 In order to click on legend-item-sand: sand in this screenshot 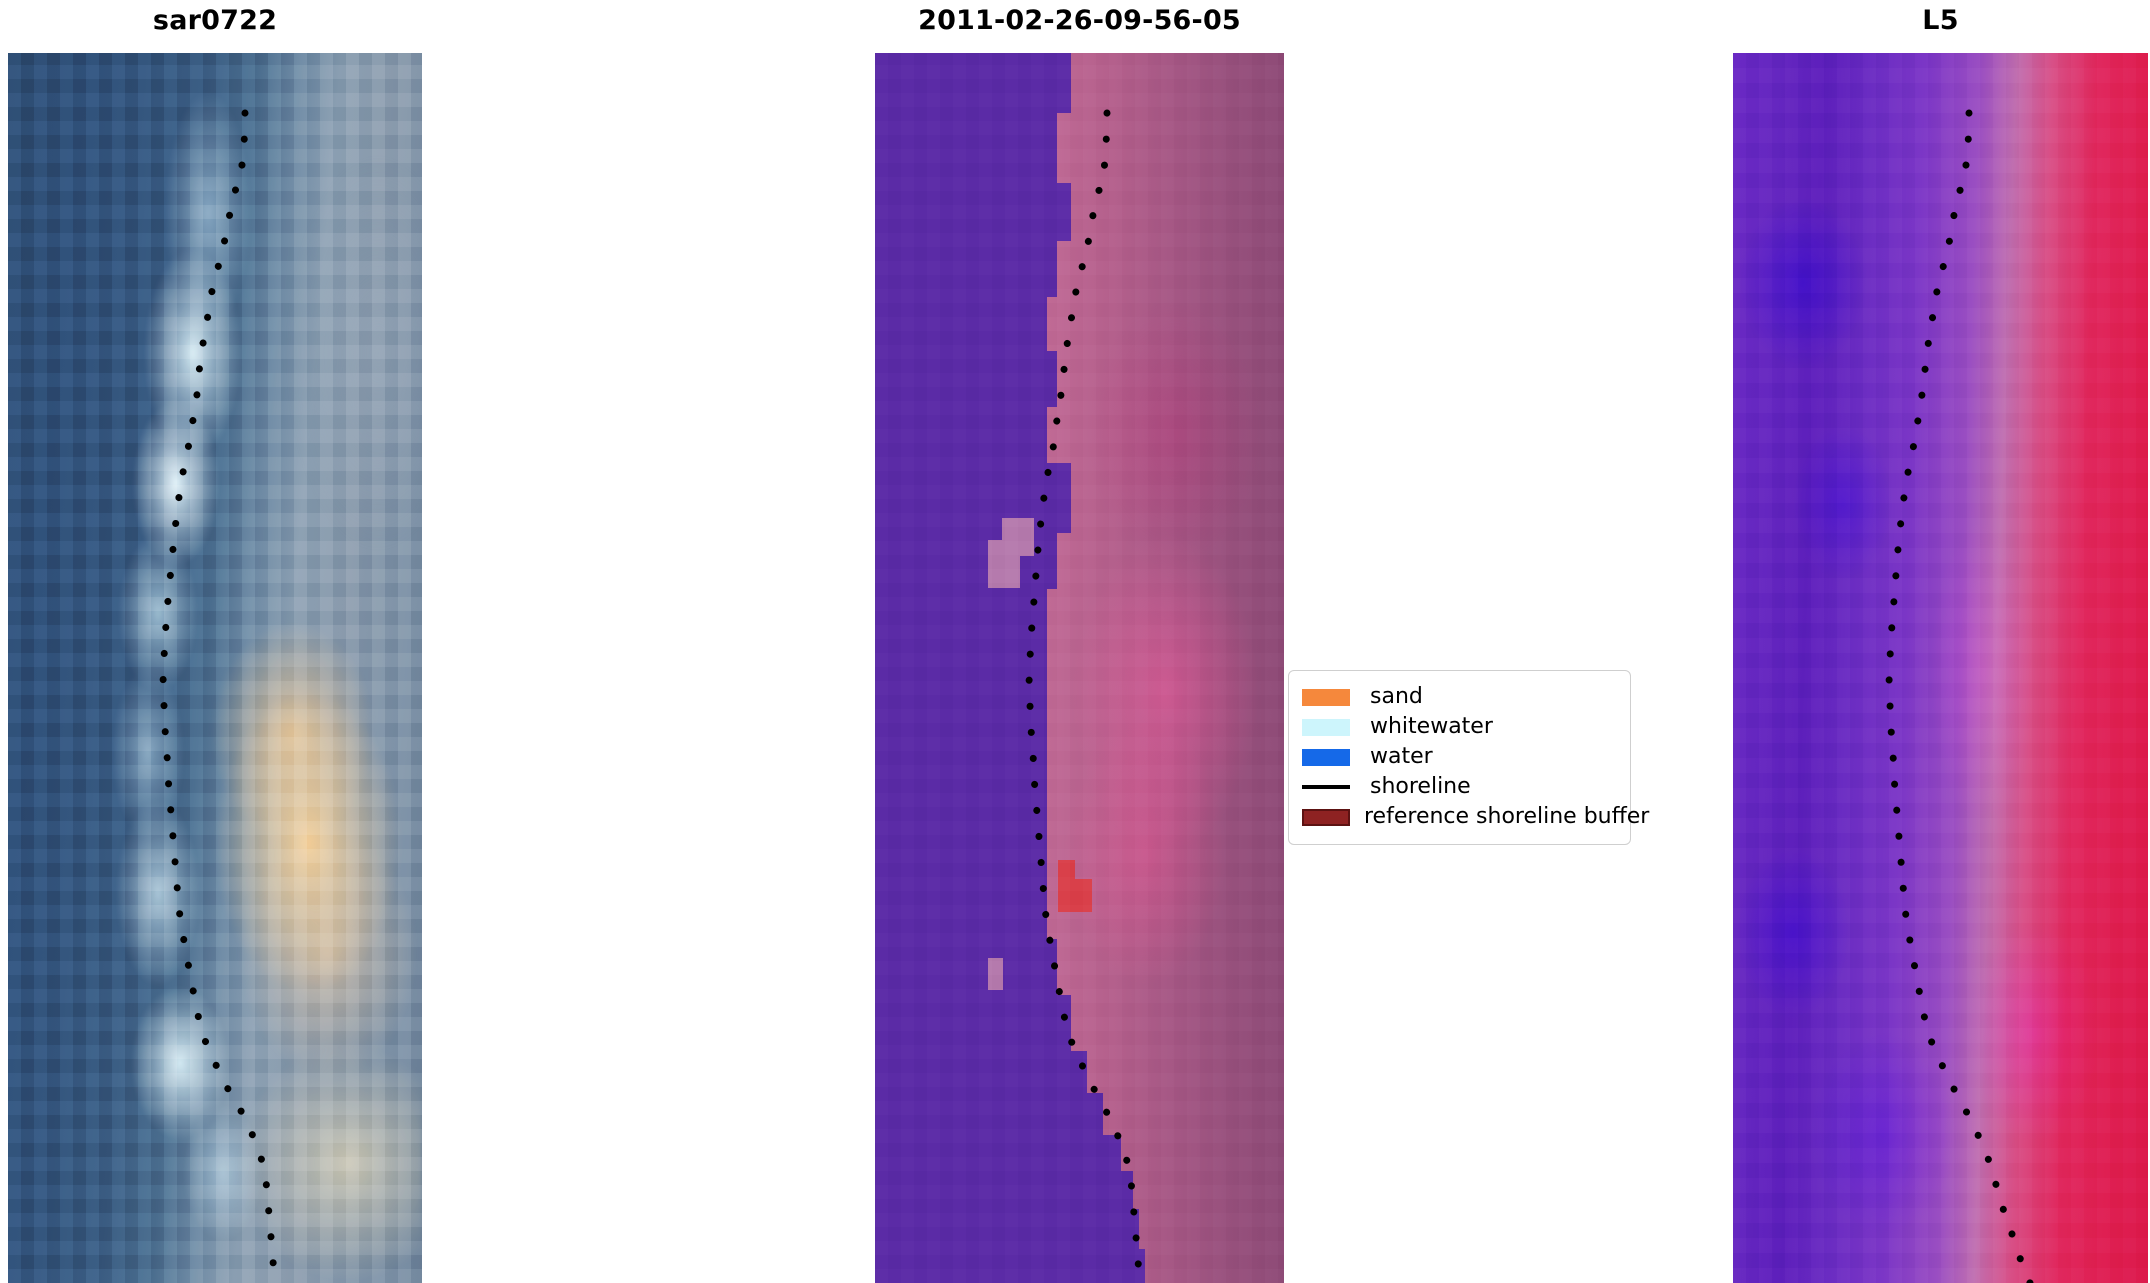, I will do `click(1459, 697)`.